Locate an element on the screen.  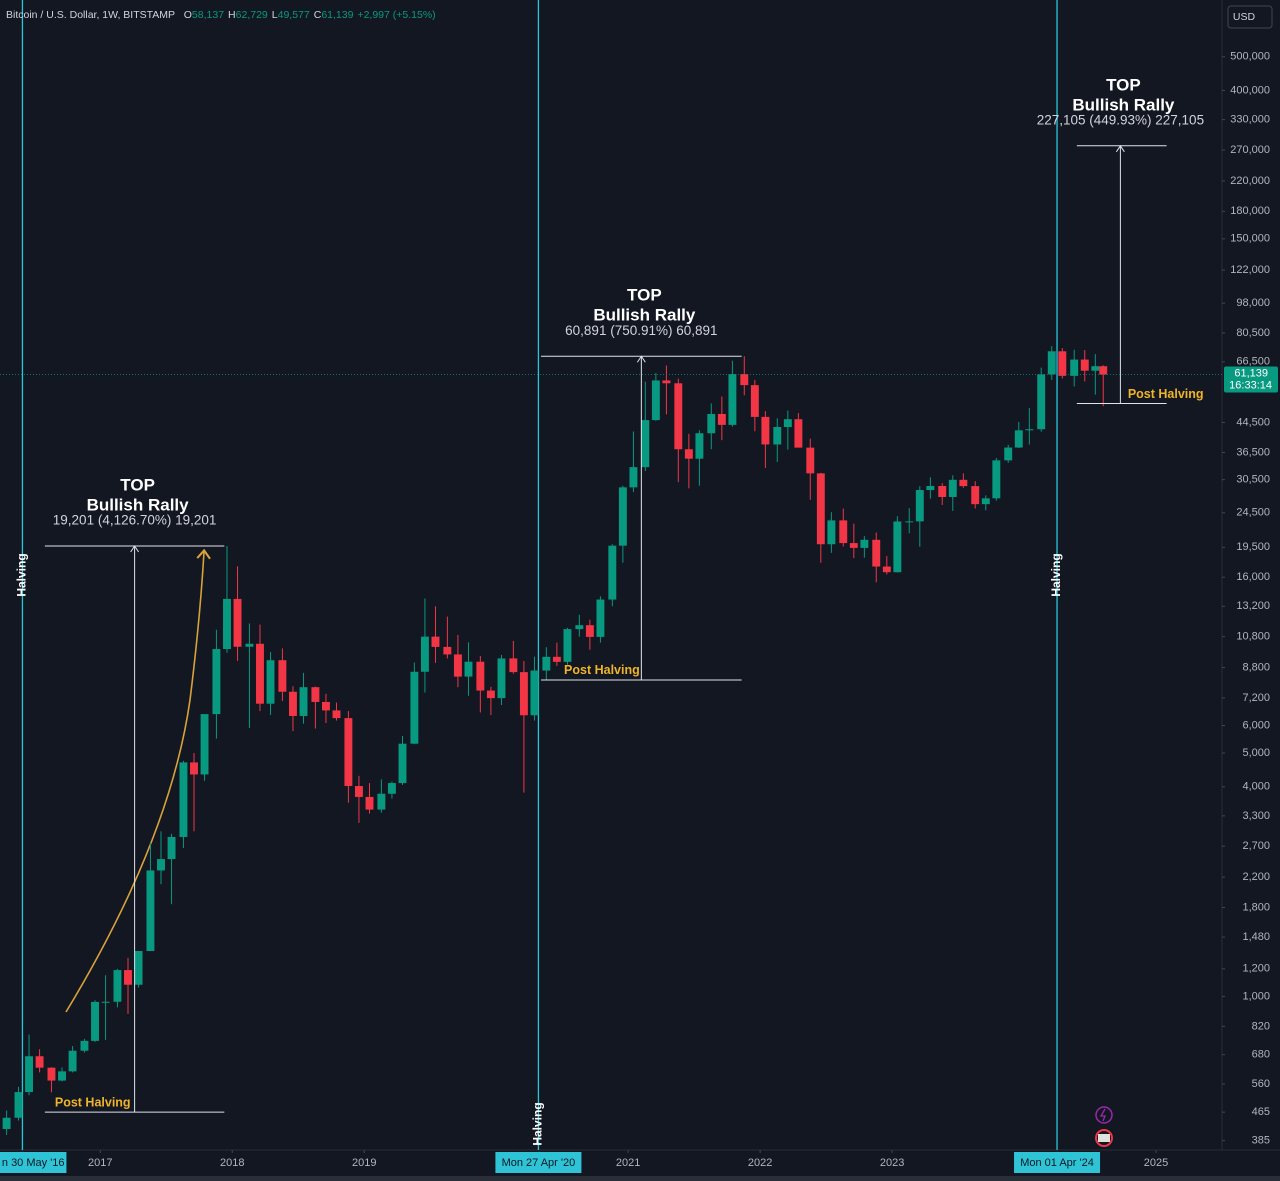
y-tick-label: 30,500 is located at coordinates (1253, 480).